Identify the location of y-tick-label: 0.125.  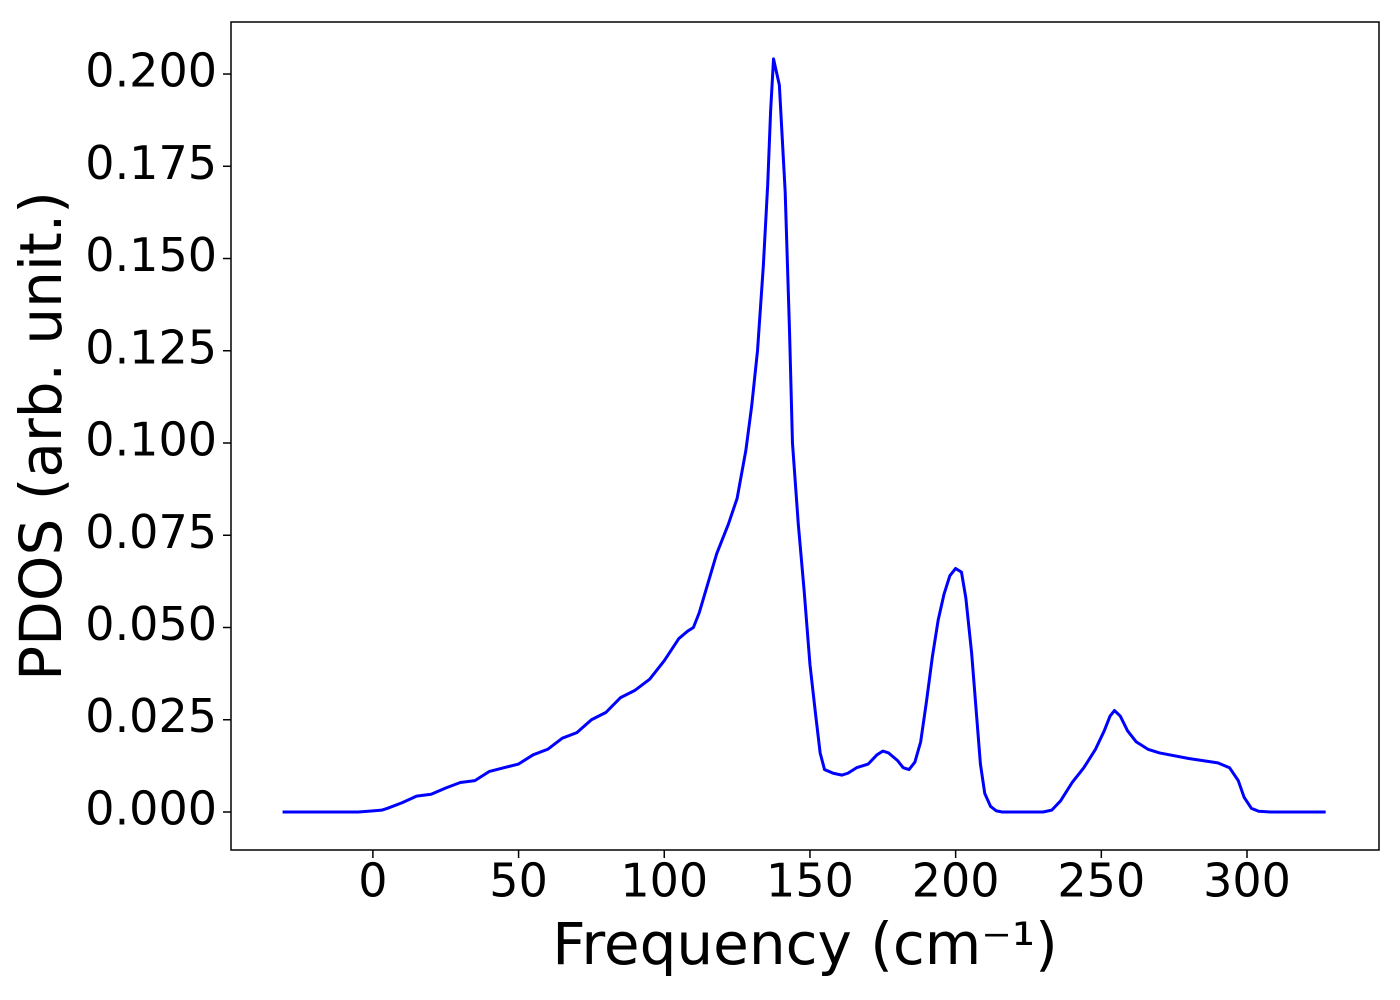
(151, 347).